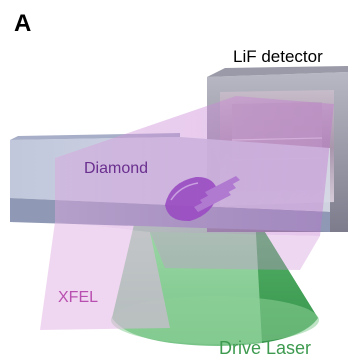 The width and height of the screenshot is (352, 364). I want to click on detector-label: LiF detector, so click(278, 56).